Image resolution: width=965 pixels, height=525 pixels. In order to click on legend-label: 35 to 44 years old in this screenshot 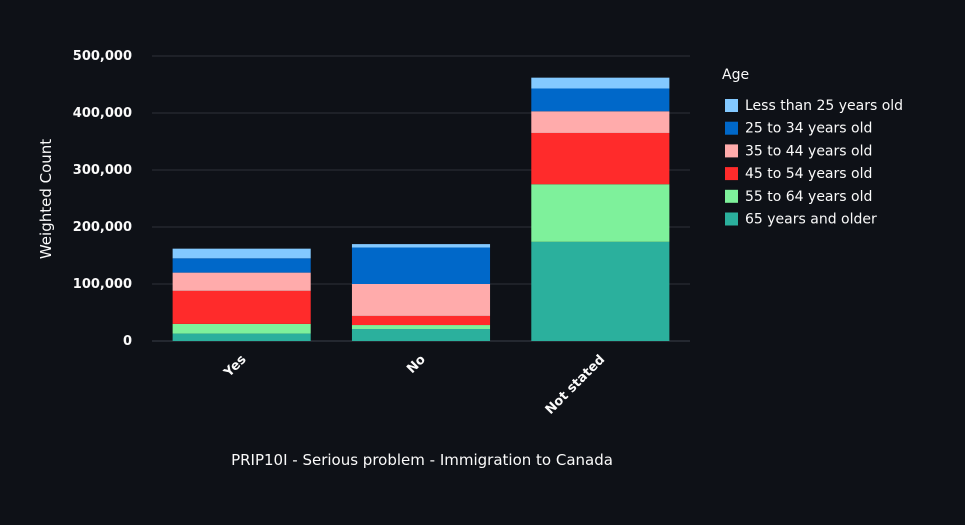, I will do `click(808, 151)`.